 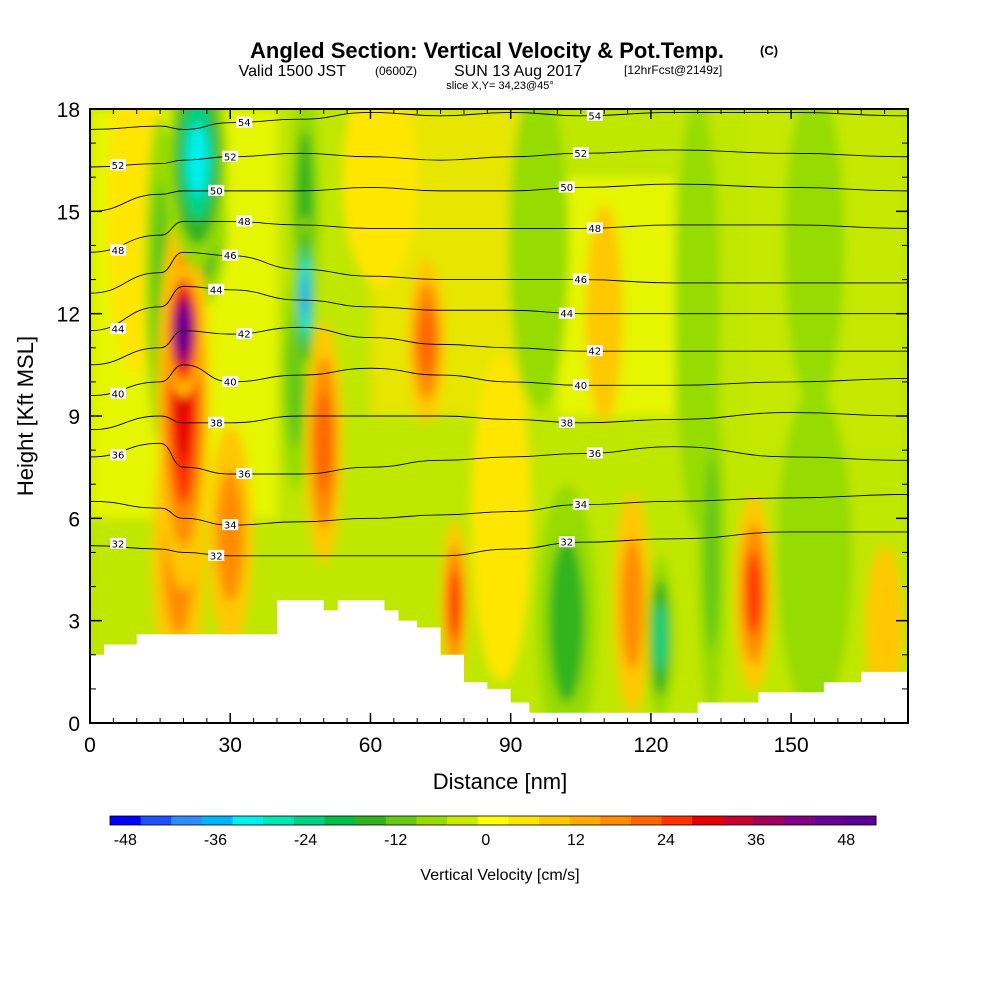 What do you see at coordinates (395, 840) in the screenshot?
I see `colorbar-tick-label: -12` at bounding box center [395, 840].